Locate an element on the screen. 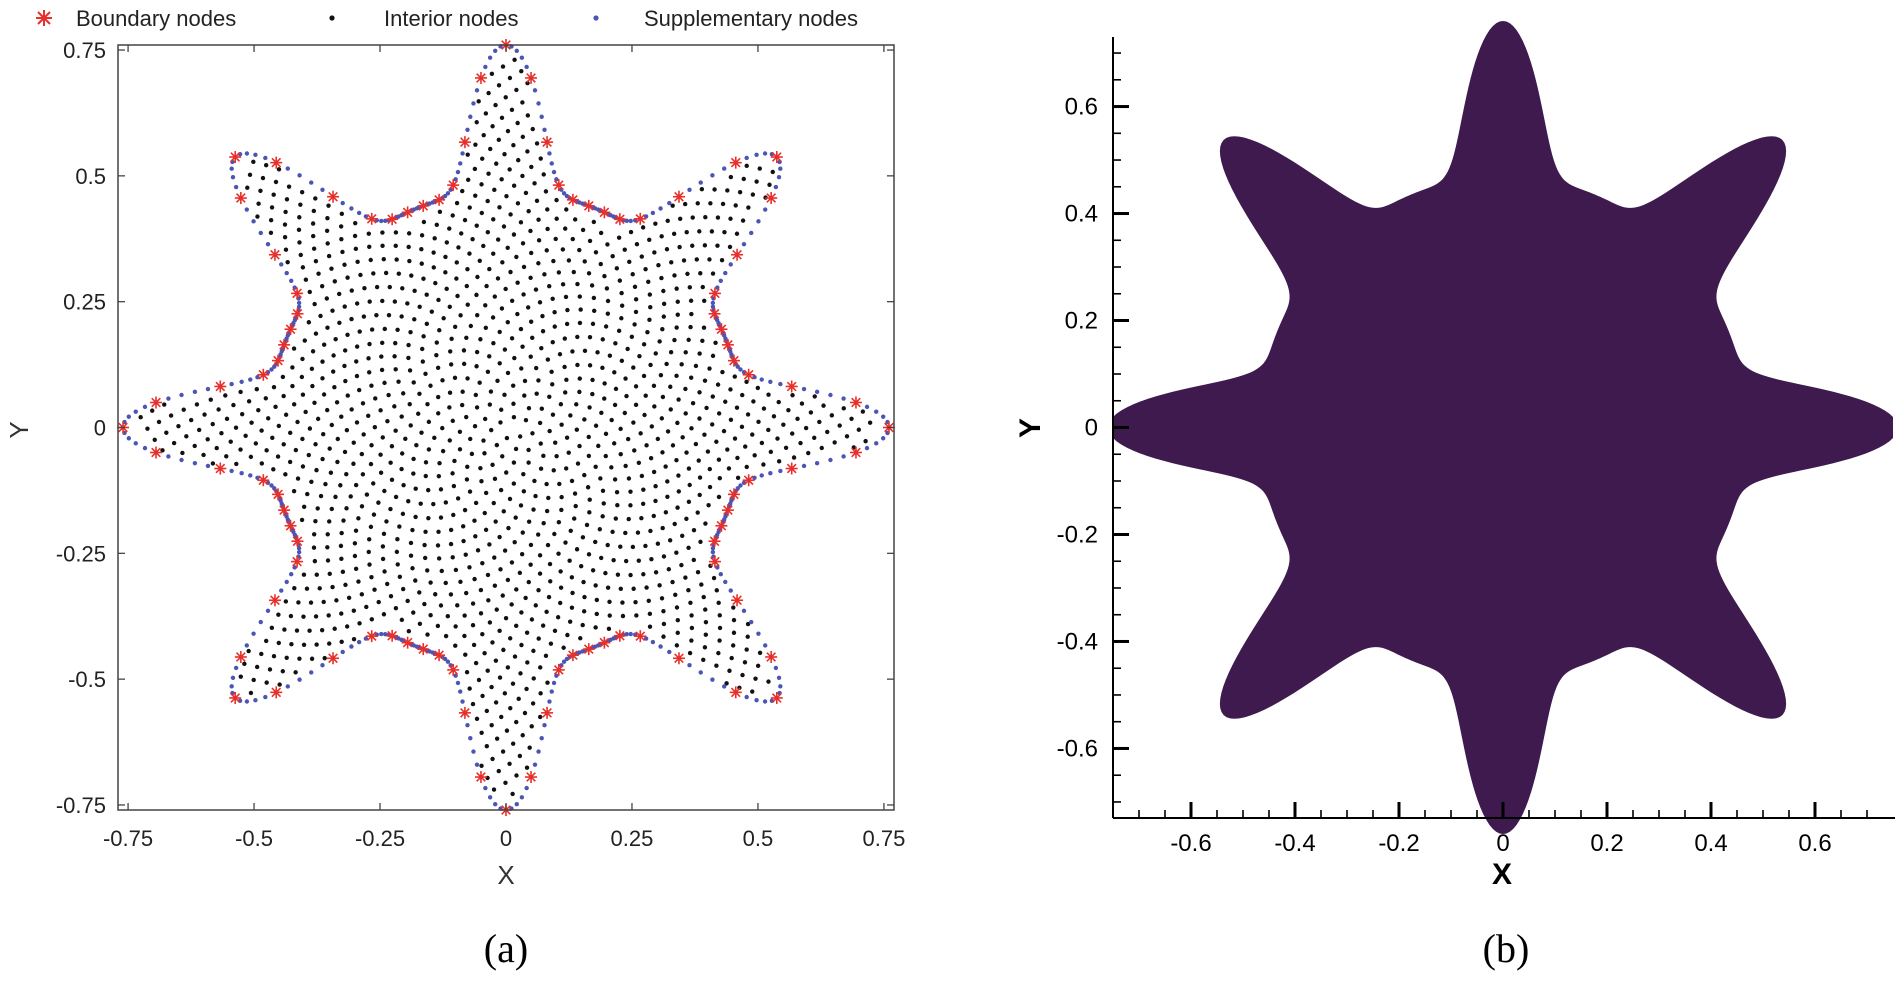  y-tick-label-a: 0.5 is located at coordinates (90, 176).